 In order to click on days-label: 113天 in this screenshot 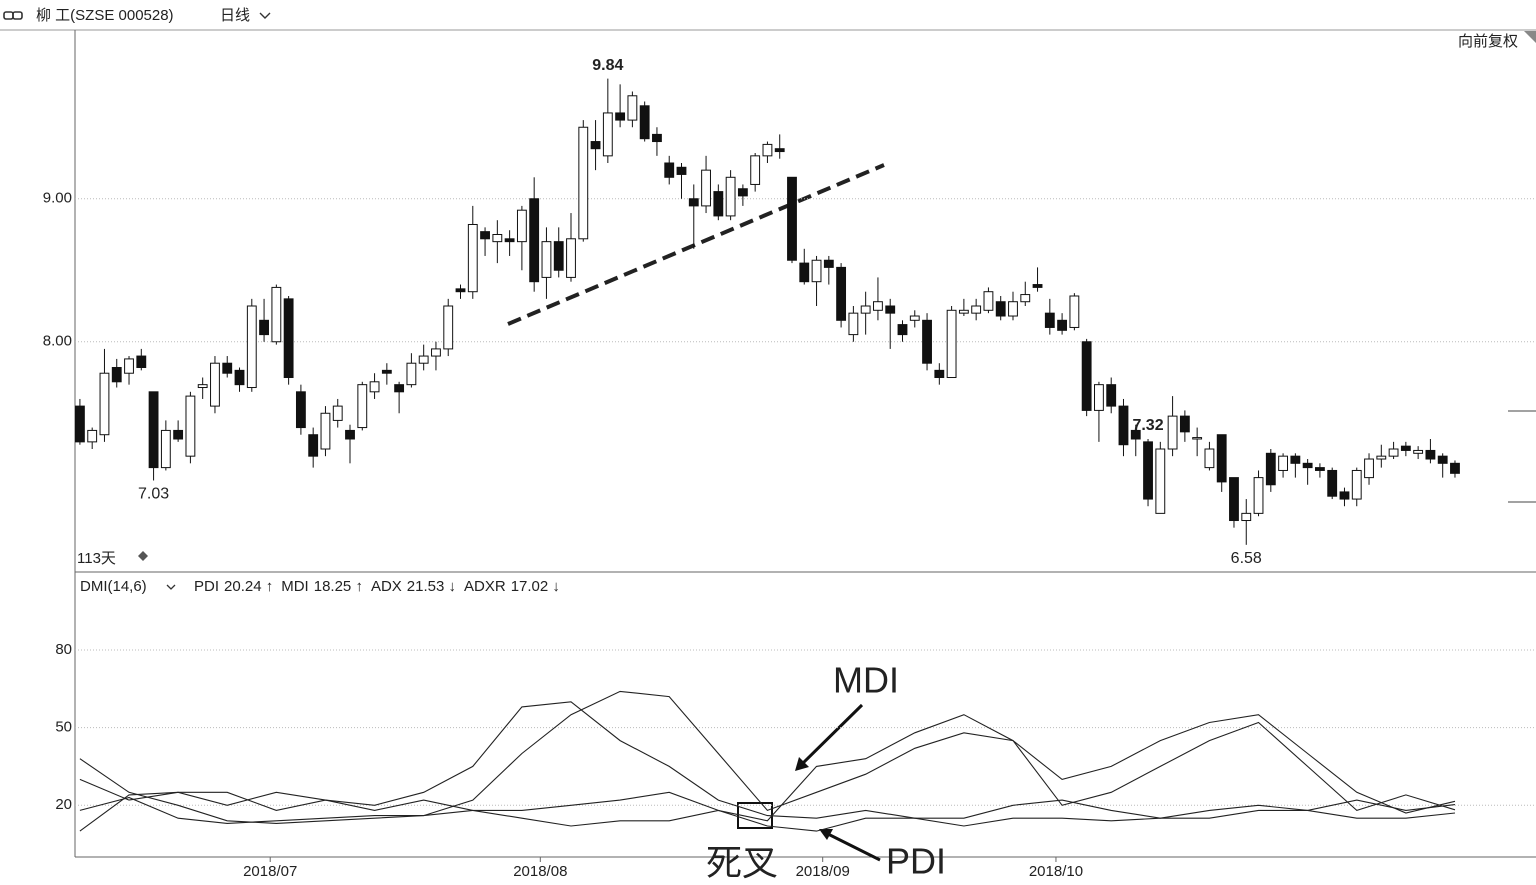, I will do `click(96, 558)`.